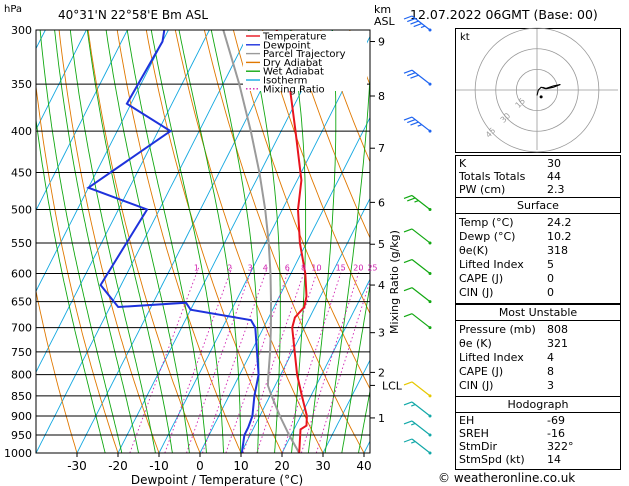 This screenshot has height=486, width=629. Describe the element at coordinates (512, 420) in the screenshot. I see `hodograph-row: EH -69` at that location.